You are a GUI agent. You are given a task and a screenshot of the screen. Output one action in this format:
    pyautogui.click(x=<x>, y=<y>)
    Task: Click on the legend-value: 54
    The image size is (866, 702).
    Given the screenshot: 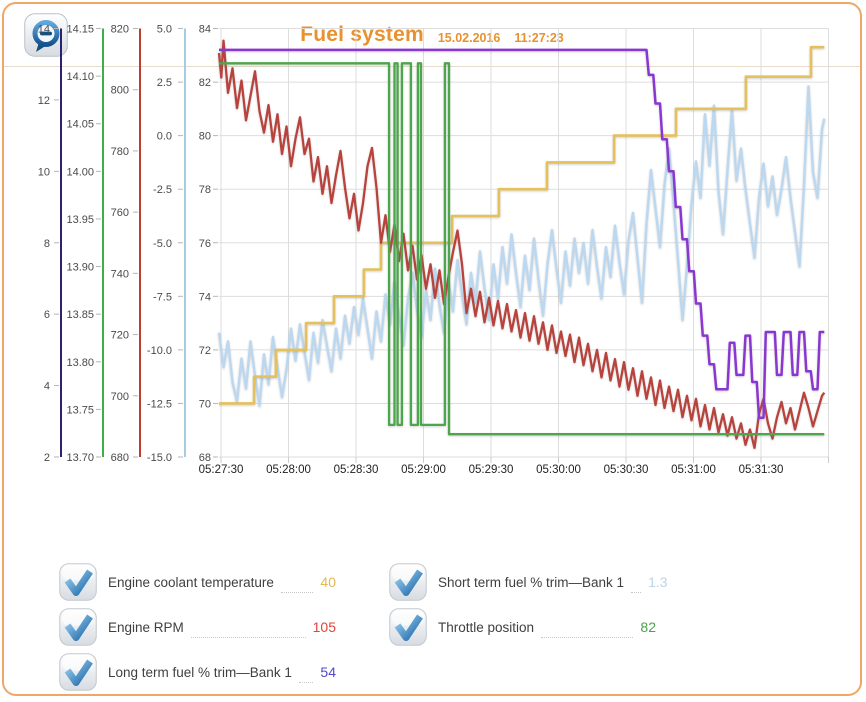 What is the action you would take?
    pyautogui.click(x=328, y=672)
    